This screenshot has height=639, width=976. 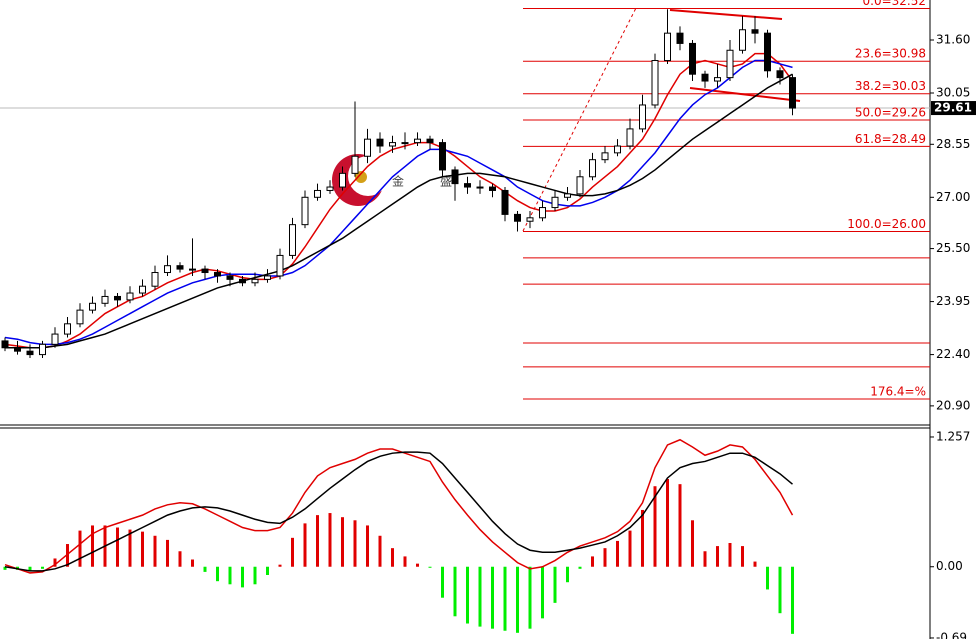 I want to click on logo-dot, so click(x=361, y=177).